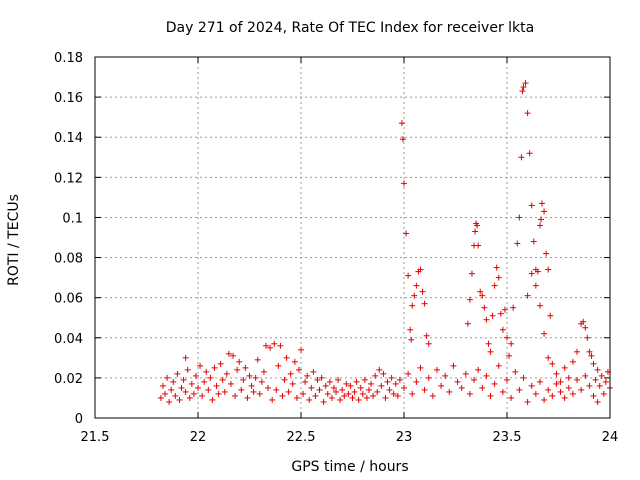  I want to click on y-tick-labels: 0 0.02 0.04 0.06 0.08 0.1 0.12 0.14 0.16 0.18, so click(68, 239).